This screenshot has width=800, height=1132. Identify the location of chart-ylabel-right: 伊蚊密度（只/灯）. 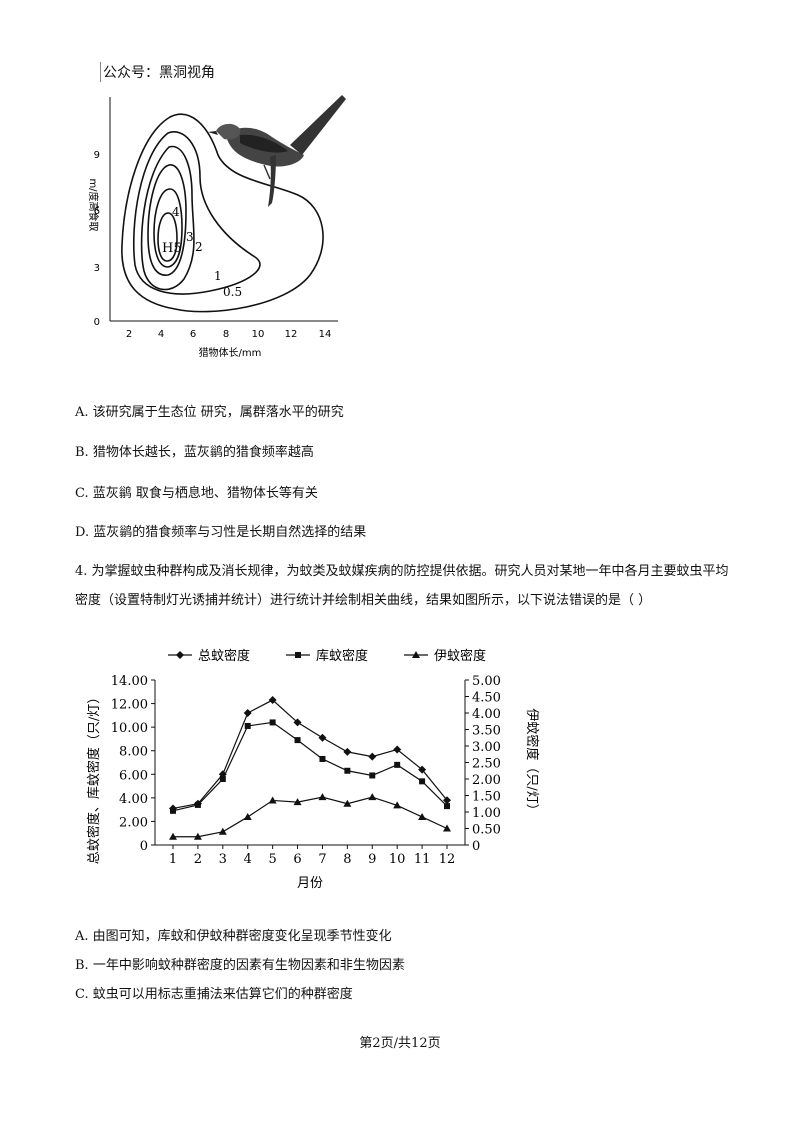
(532, 762).